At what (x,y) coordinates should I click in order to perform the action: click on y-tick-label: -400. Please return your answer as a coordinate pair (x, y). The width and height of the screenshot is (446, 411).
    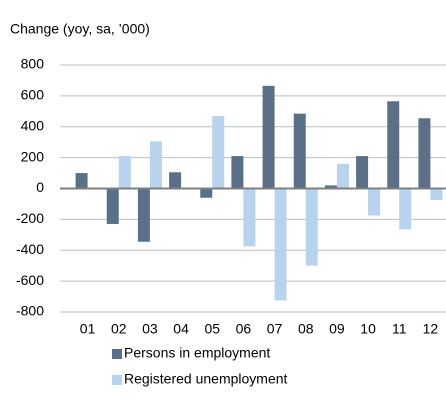
    Looking at the image, I should click on (30, 249).